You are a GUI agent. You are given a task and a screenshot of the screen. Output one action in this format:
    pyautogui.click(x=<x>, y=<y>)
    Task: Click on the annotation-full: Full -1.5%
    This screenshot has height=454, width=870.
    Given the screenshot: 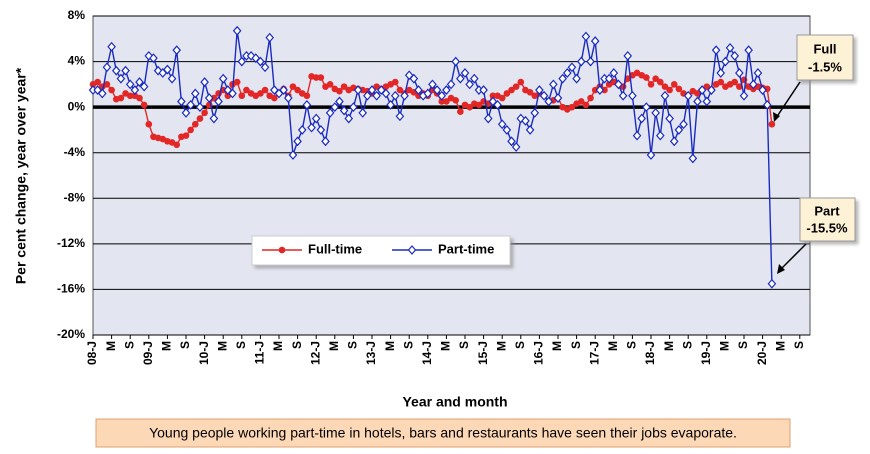 What is the action you would take?
    pyautogui.click(x=813, y=78)
    